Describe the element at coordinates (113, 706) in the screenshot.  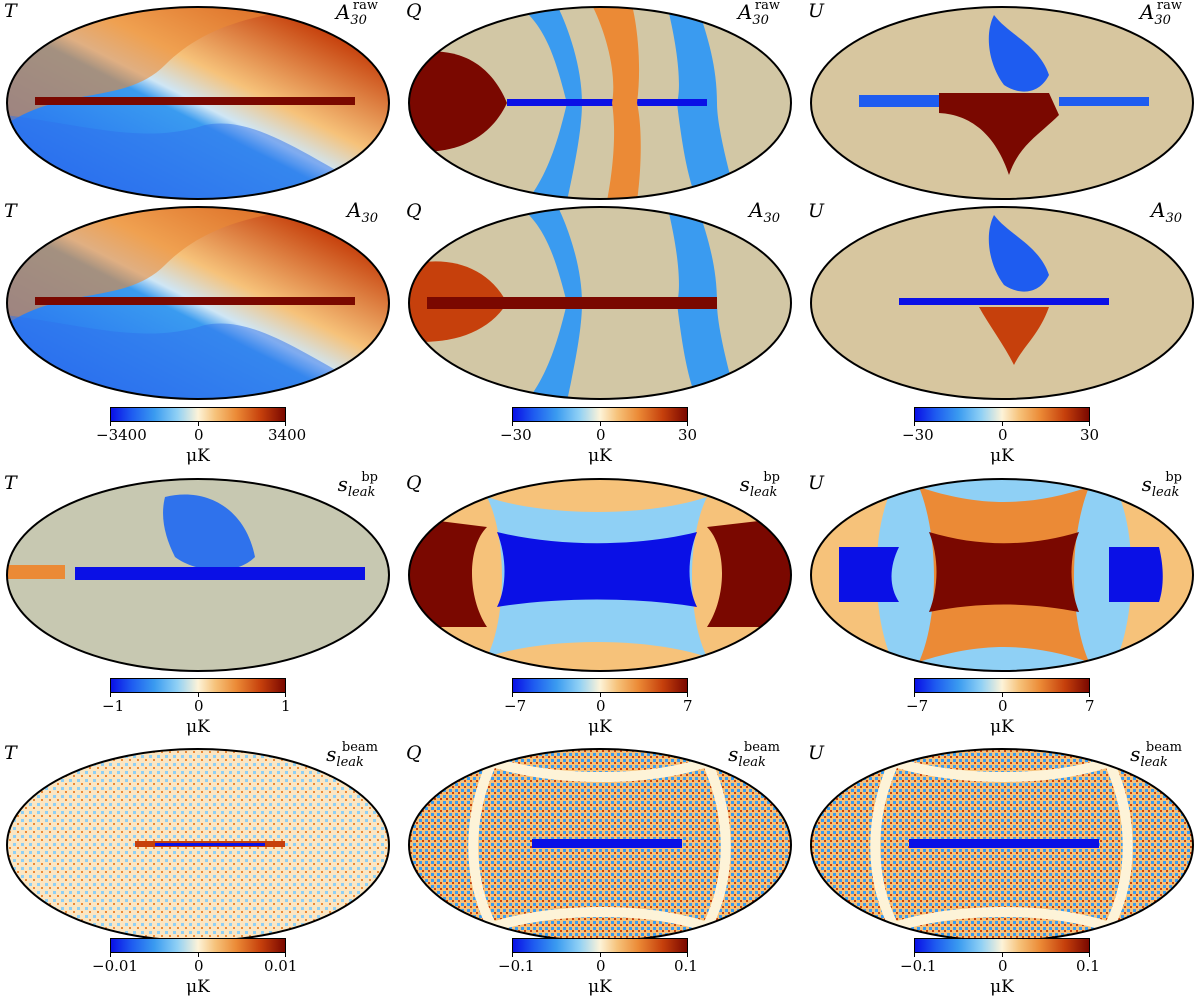
I see `colorbar-min-label: −1` at that location.